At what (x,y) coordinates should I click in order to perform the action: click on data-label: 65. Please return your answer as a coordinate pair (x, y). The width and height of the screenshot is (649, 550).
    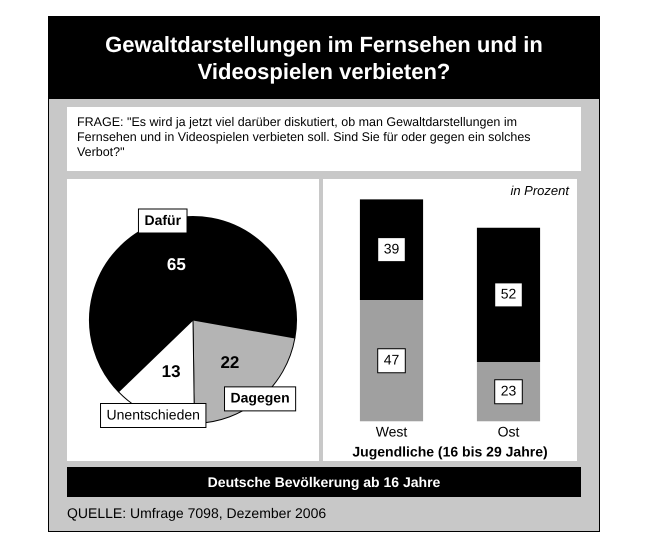
    Looking at the image, I should click on (176, 264).